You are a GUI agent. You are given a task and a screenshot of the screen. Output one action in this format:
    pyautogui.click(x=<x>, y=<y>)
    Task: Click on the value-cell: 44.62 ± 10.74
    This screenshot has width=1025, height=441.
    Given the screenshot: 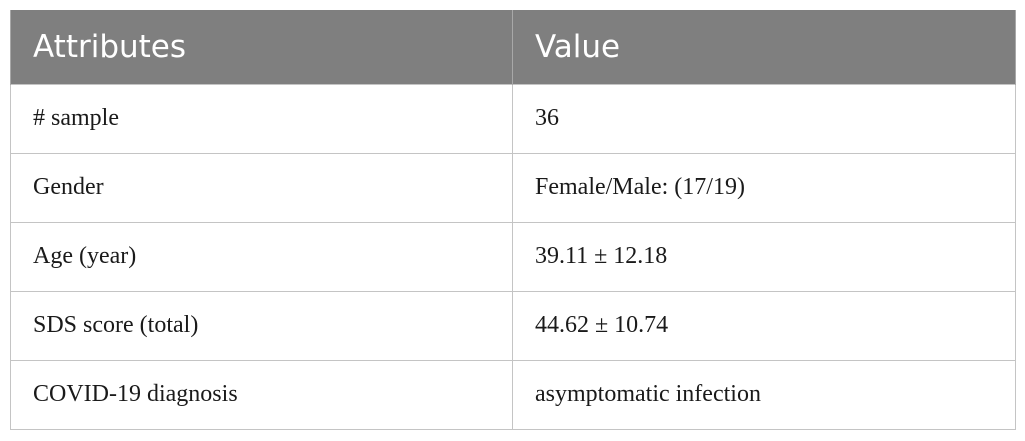 What is the action you would take?
    pyautogui.click(x=764, y=325)
    